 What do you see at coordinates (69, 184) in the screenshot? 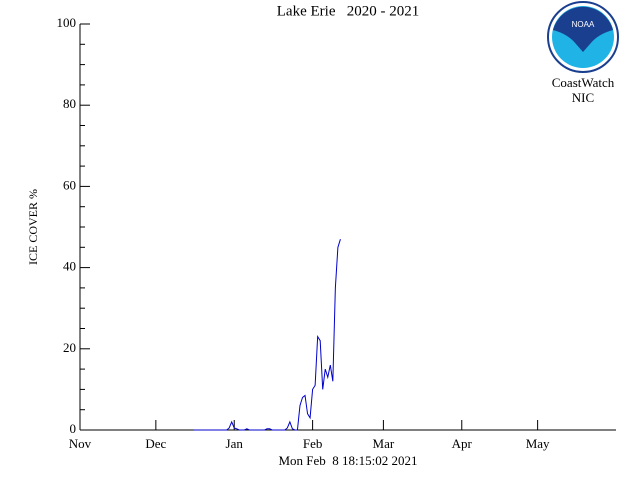
I see `y-tick-label: 60` at bounding box center [69, 184].